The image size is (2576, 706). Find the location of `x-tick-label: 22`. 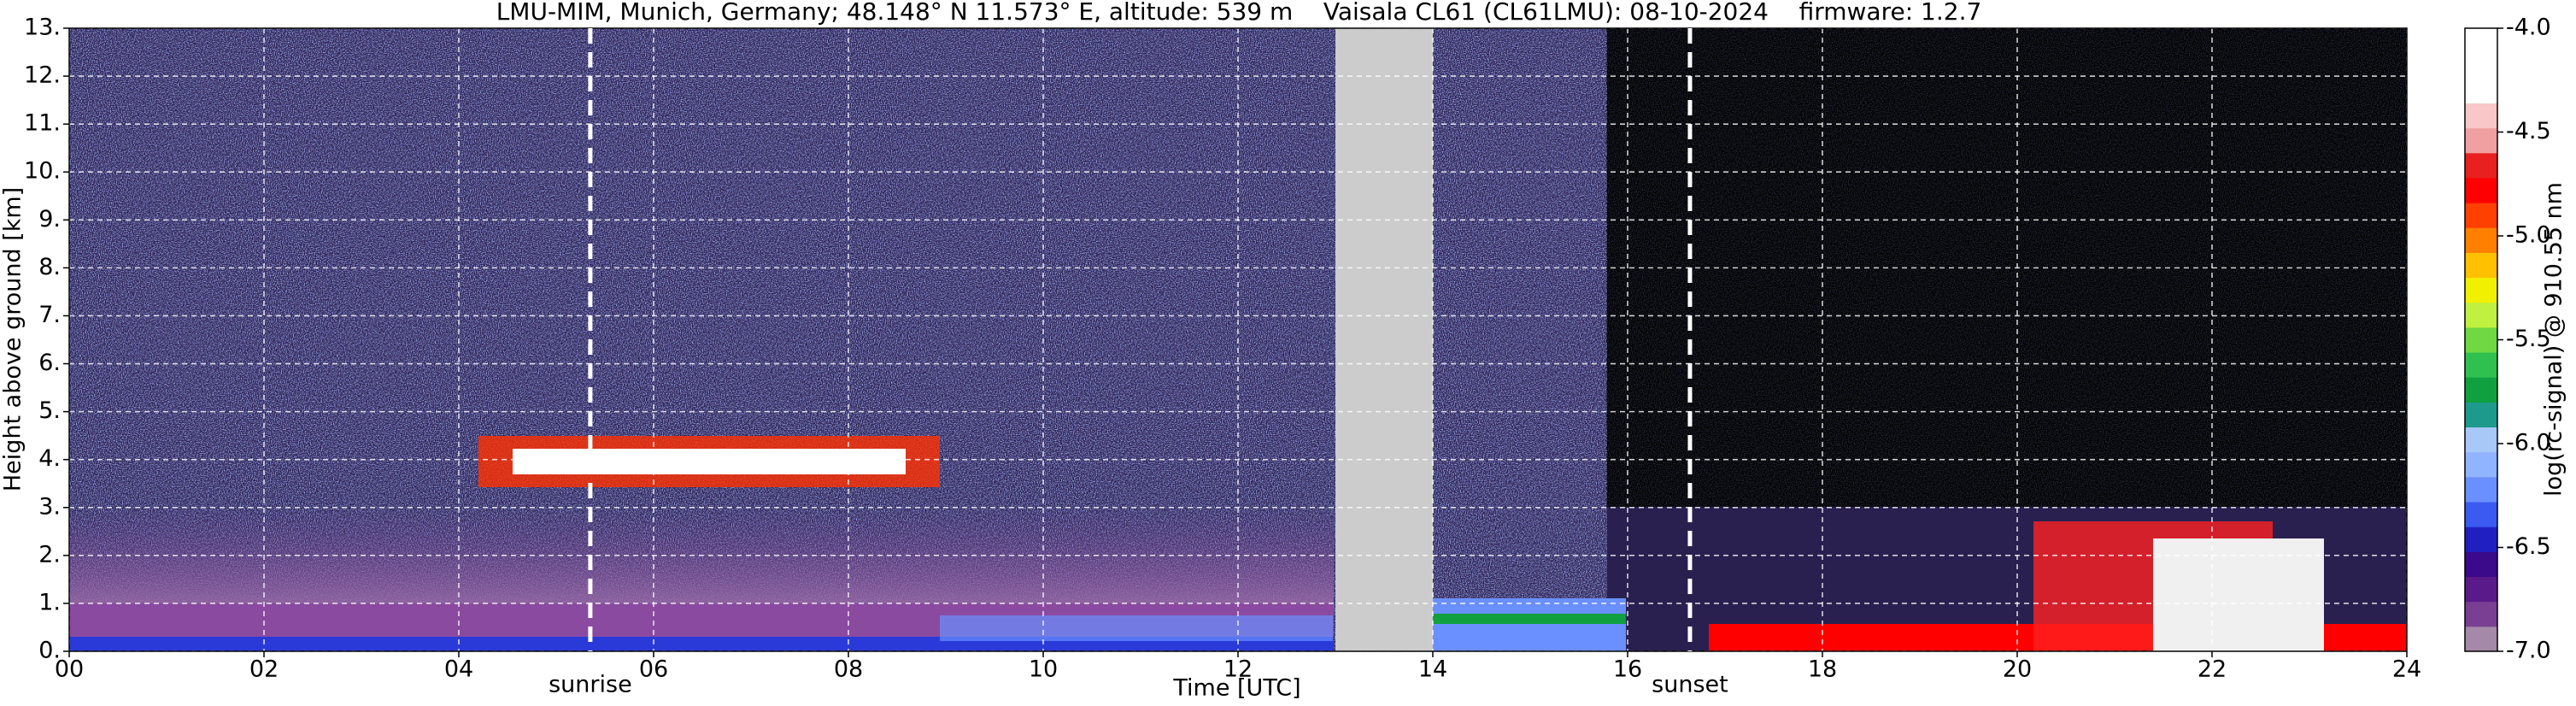

x-tick-label: 22 is located at coordinates (2212, 669).